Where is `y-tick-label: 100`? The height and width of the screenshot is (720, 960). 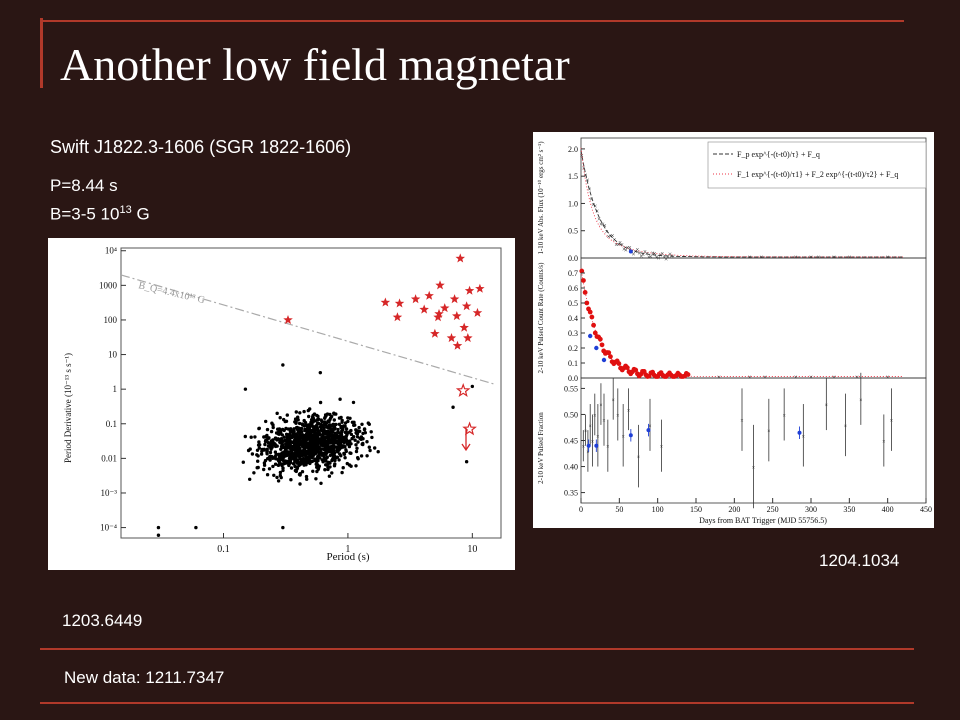 y-tick-label: 100 is located at coordinates (111, 320).